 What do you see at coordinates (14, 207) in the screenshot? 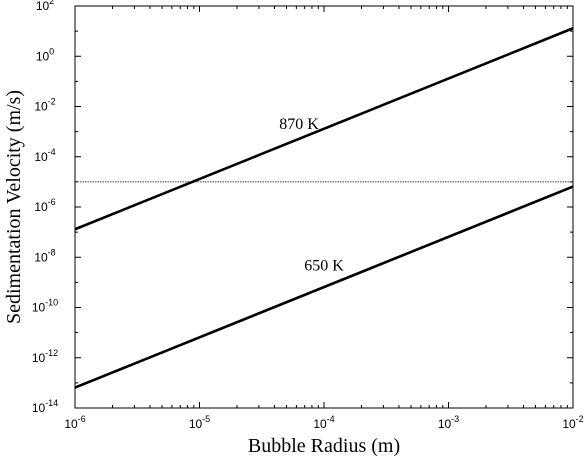
I see `y-axis-title: Sedimentation Velocity (m/s)` at bounding box center [14, 207].